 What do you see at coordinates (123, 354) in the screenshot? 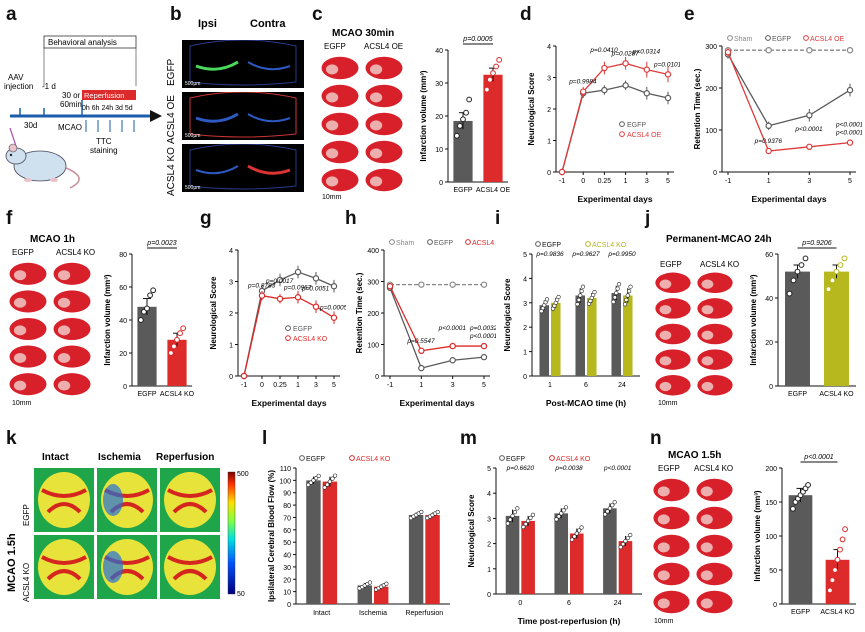
I see `y-tick-label: 20` at bounding box center [123, 354].